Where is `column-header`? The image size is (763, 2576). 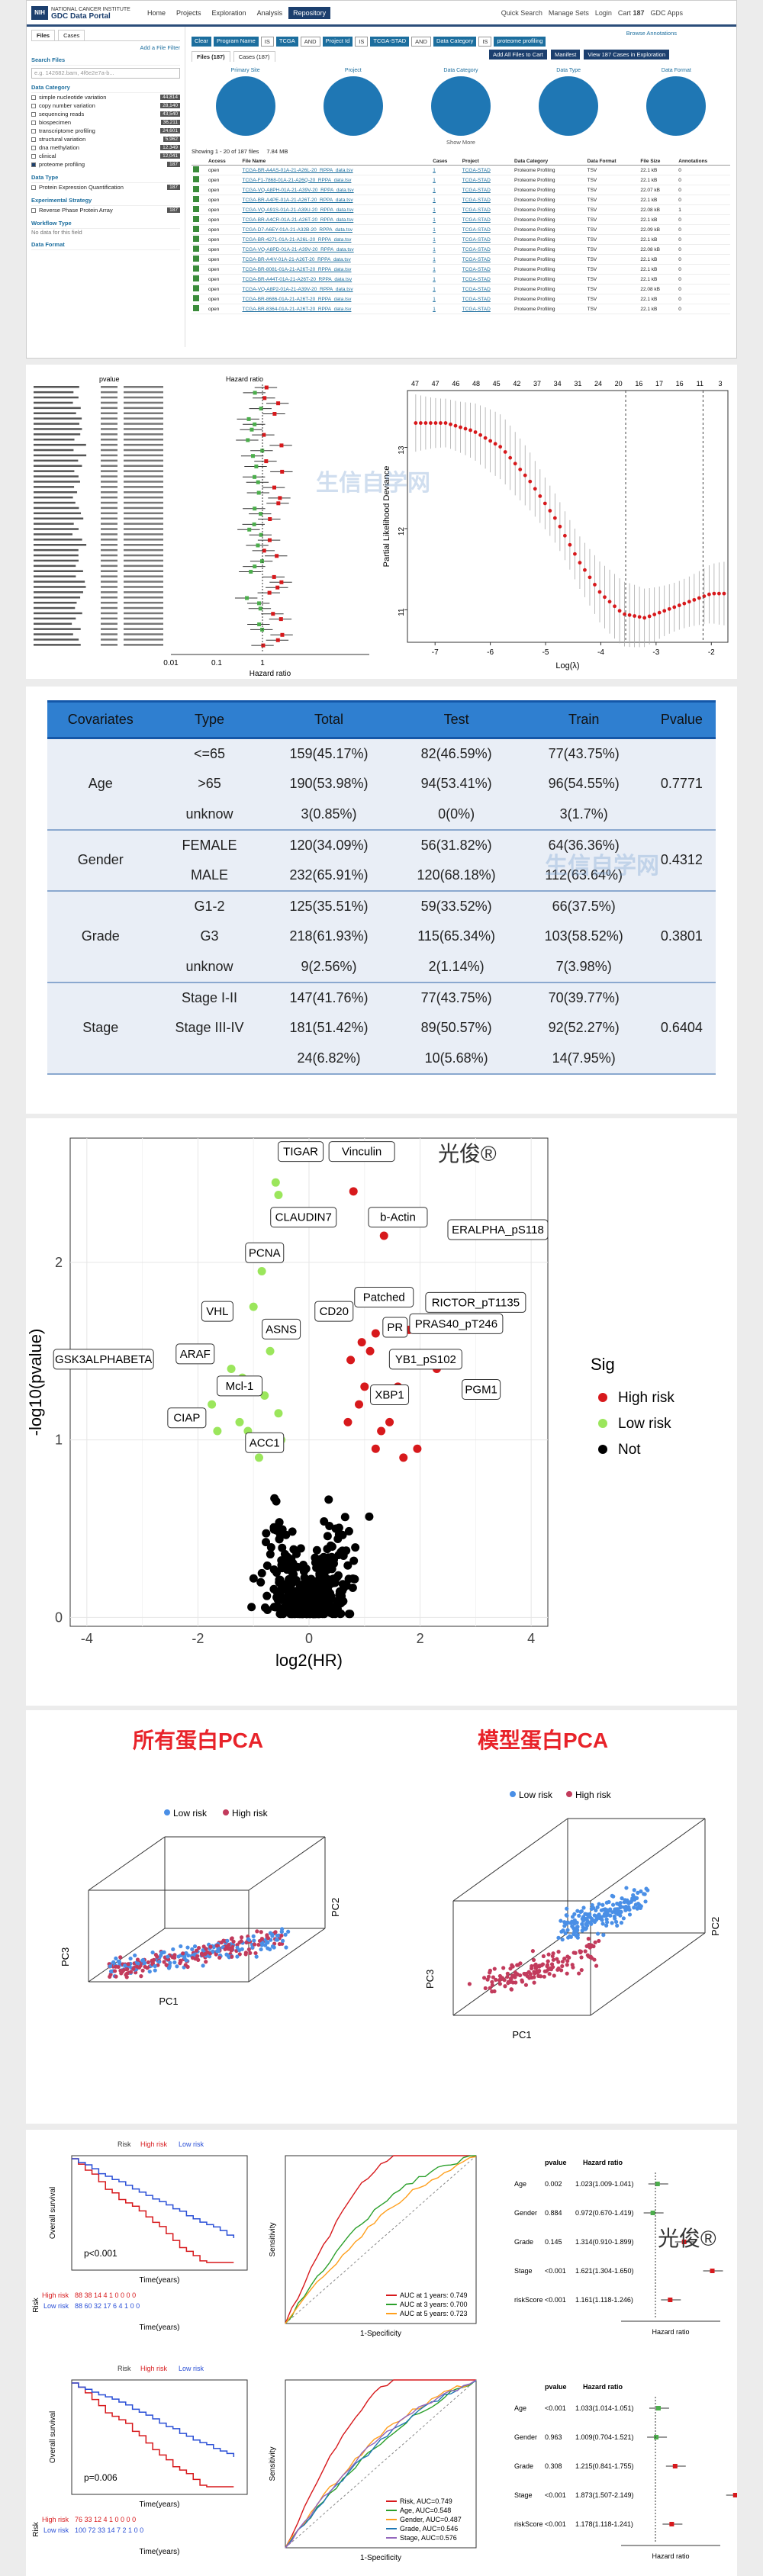
column-header is located at coordinates (199, 162).